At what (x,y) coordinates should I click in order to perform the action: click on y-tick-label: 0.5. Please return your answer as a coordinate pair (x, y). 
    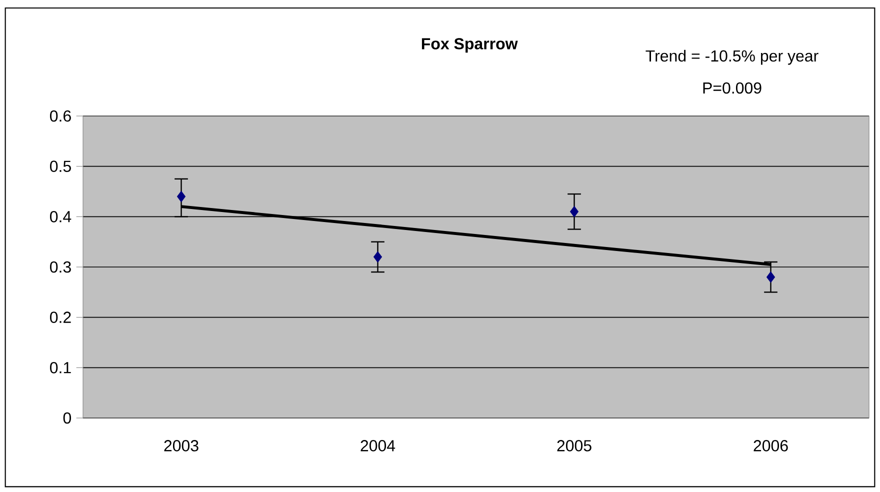
    Looking at the image, I should click on (60, 166).